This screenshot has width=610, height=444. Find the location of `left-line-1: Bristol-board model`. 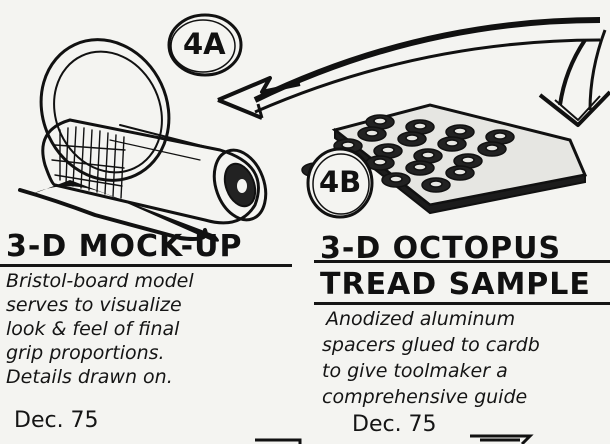

left-line-1: Bristol-board model is located at coordinates (100, 281).